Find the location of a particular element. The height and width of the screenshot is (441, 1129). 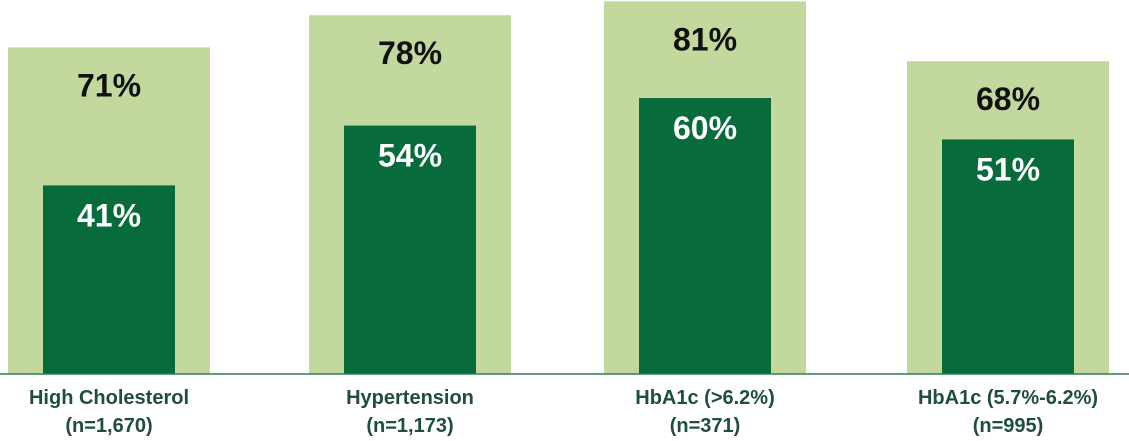

category-label-3: HbA1c (5.7%-6.2%) is located at coordinates (1008, 398).